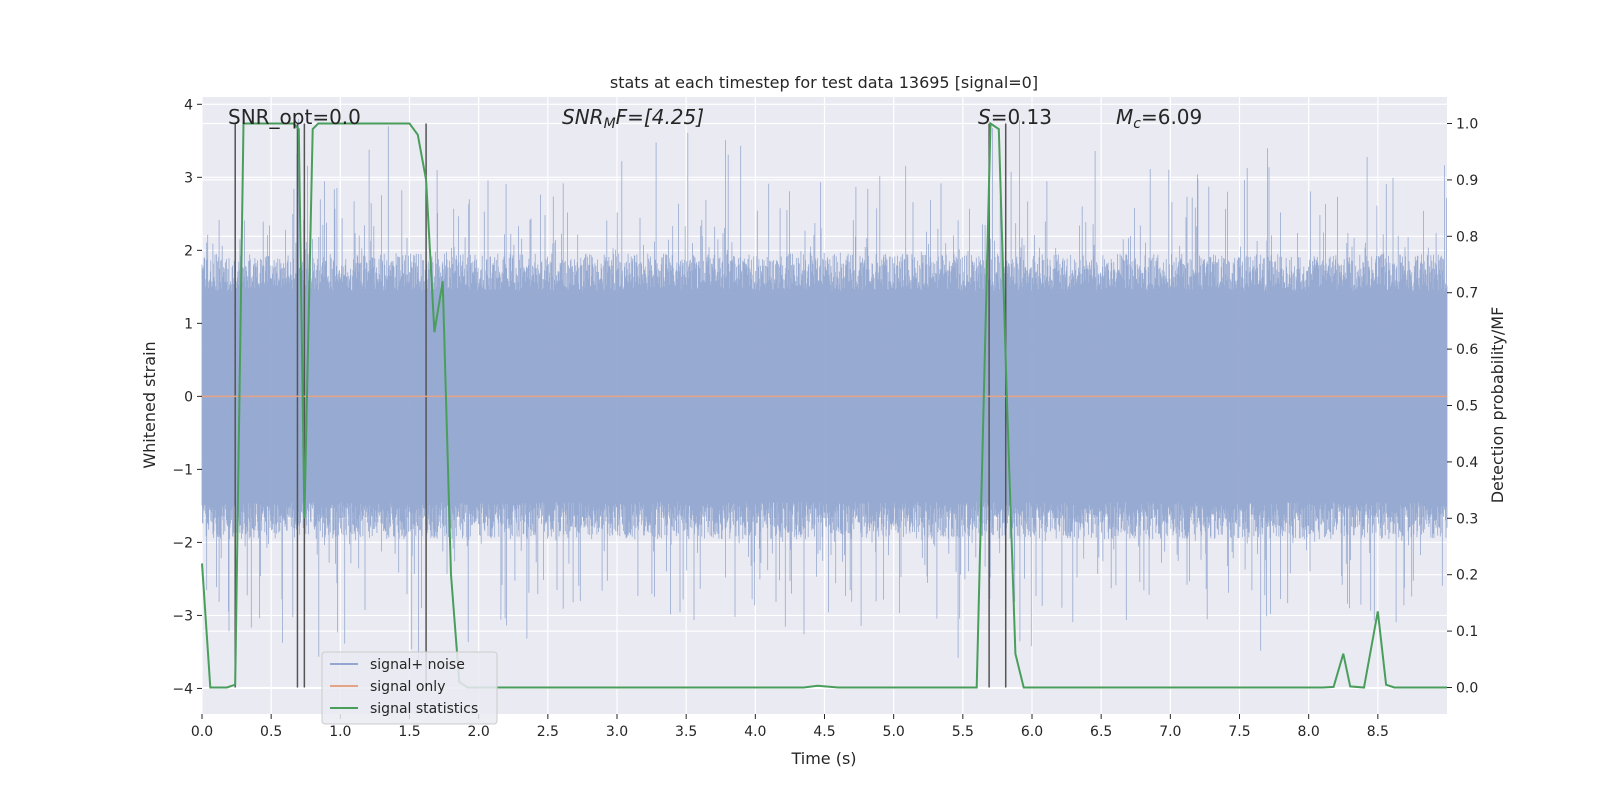 The height and width of the screenshot is (804, 1600). Describe the element at coordinates (963, 732) in the screenshot. I see `x-tick-label: 5.5` at that location.